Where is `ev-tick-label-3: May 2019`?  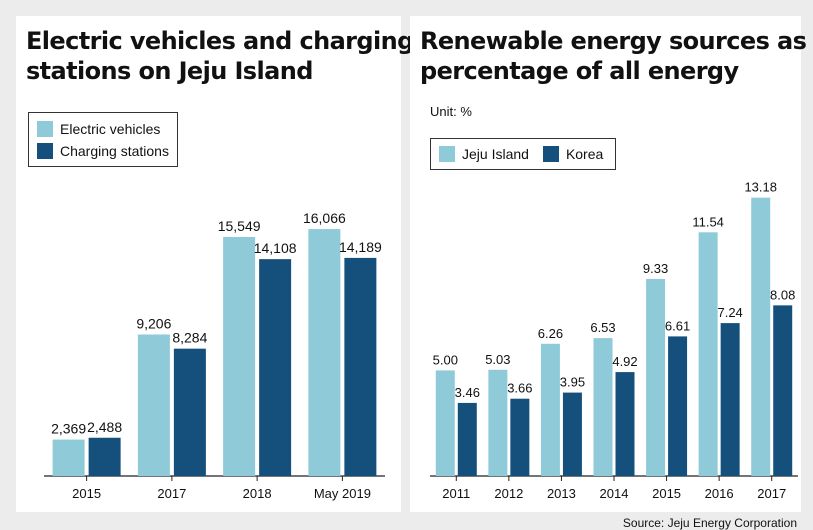
ev-tick-label-3: May 2019 is located at coordinates (342, 493).